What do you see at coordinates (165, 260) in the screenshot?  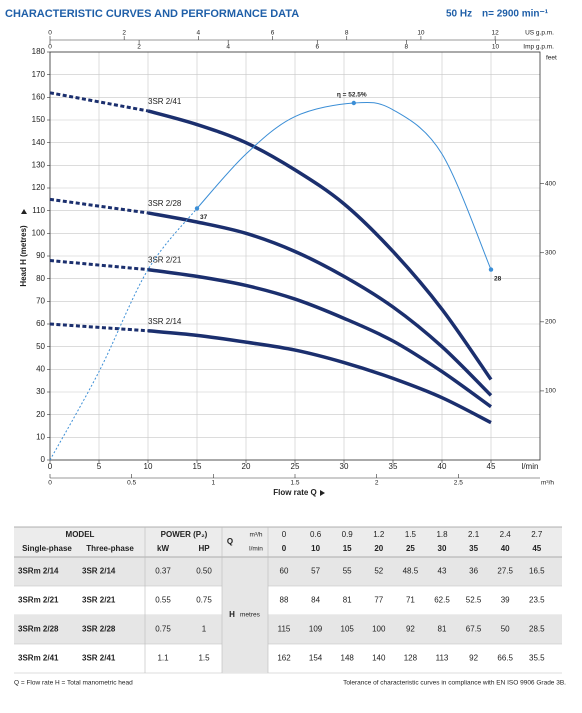 I see `legend-label: 3SR 2/21` at bounding box center [165, 260].